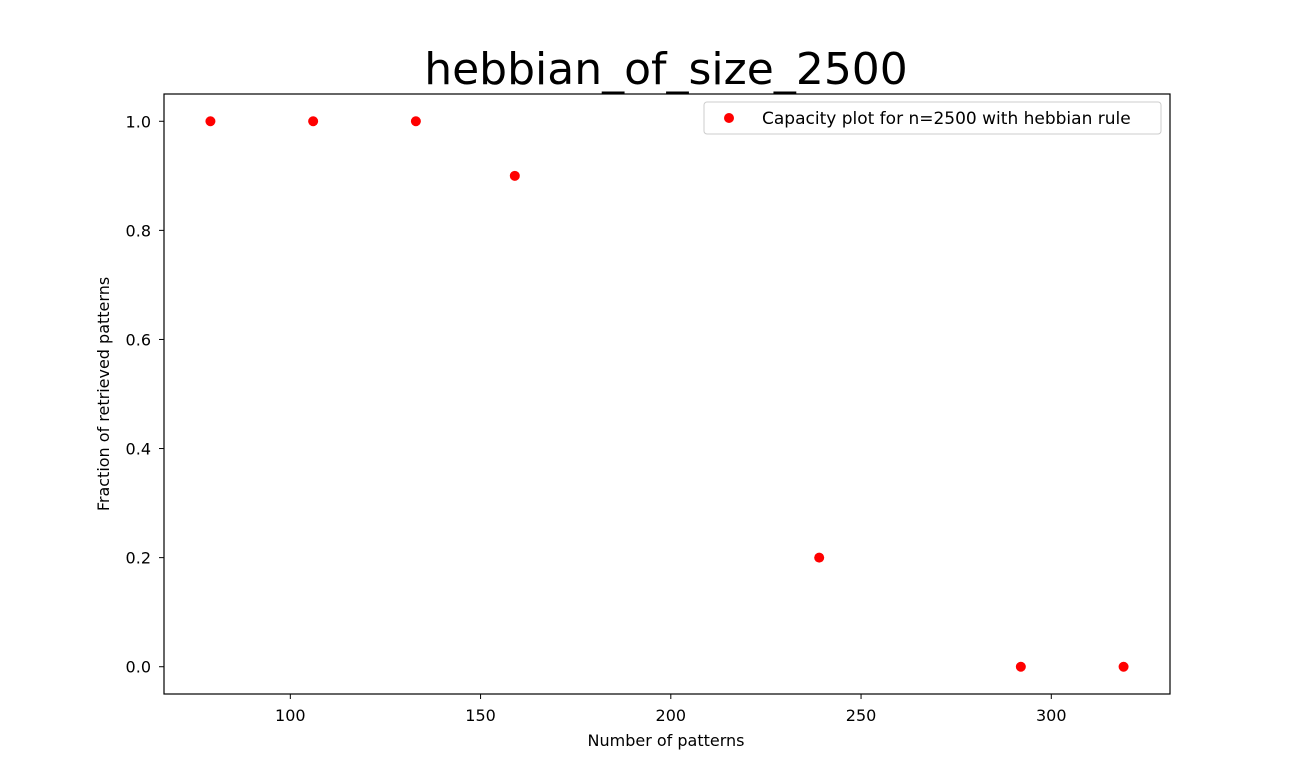 This screenshot has width=1300, height=780. I want to click on chart-title: hebbian_of_size_2500, so click(666, 69).